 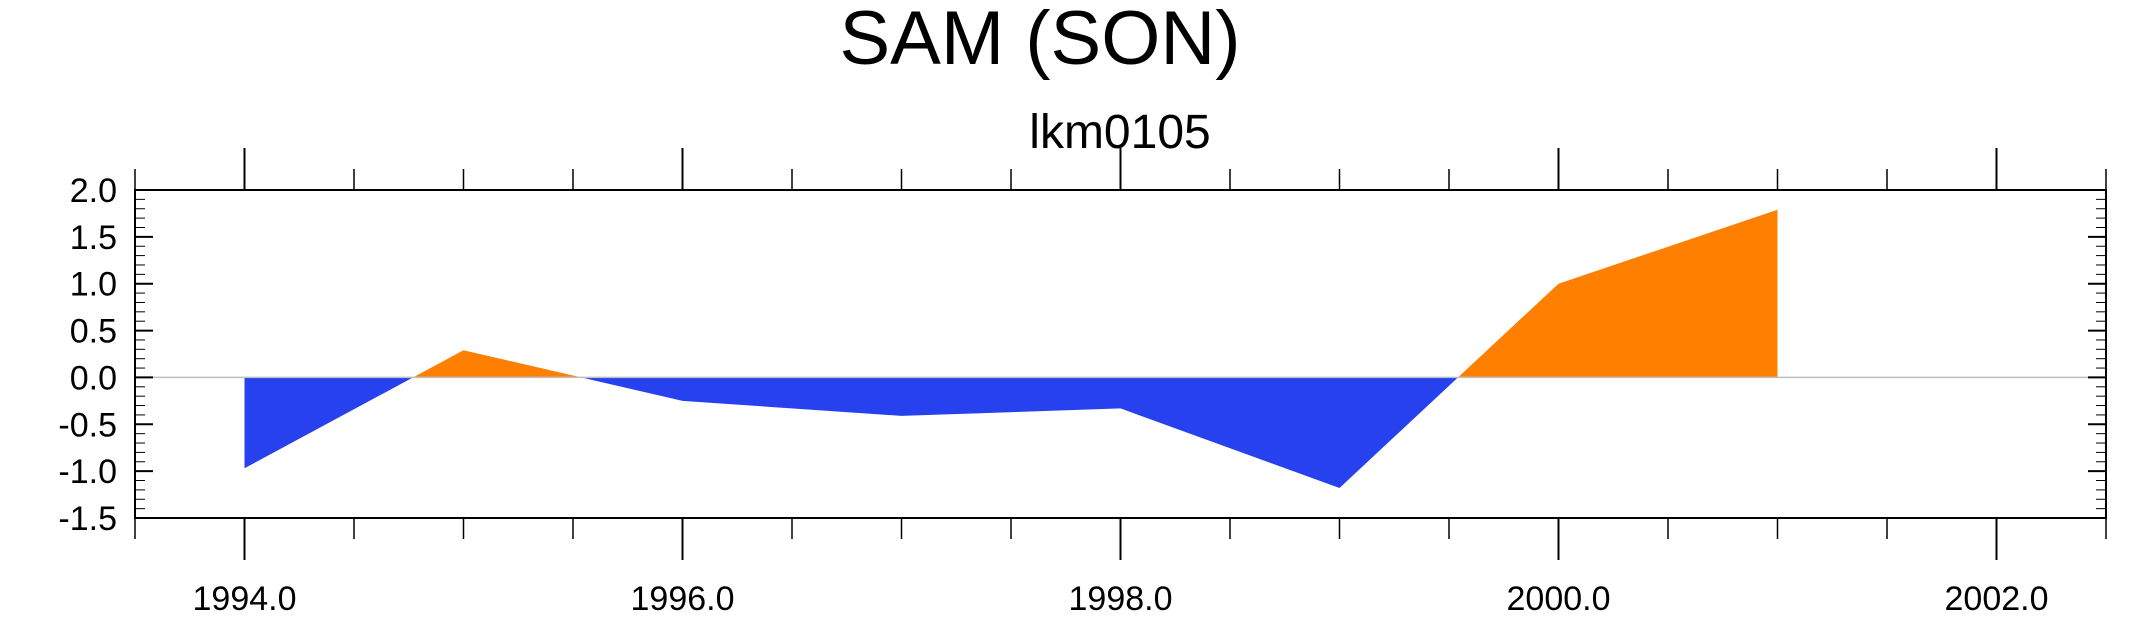 I want to click on x-tick-label-3: 2000.0, so click(x=1559, y=599).